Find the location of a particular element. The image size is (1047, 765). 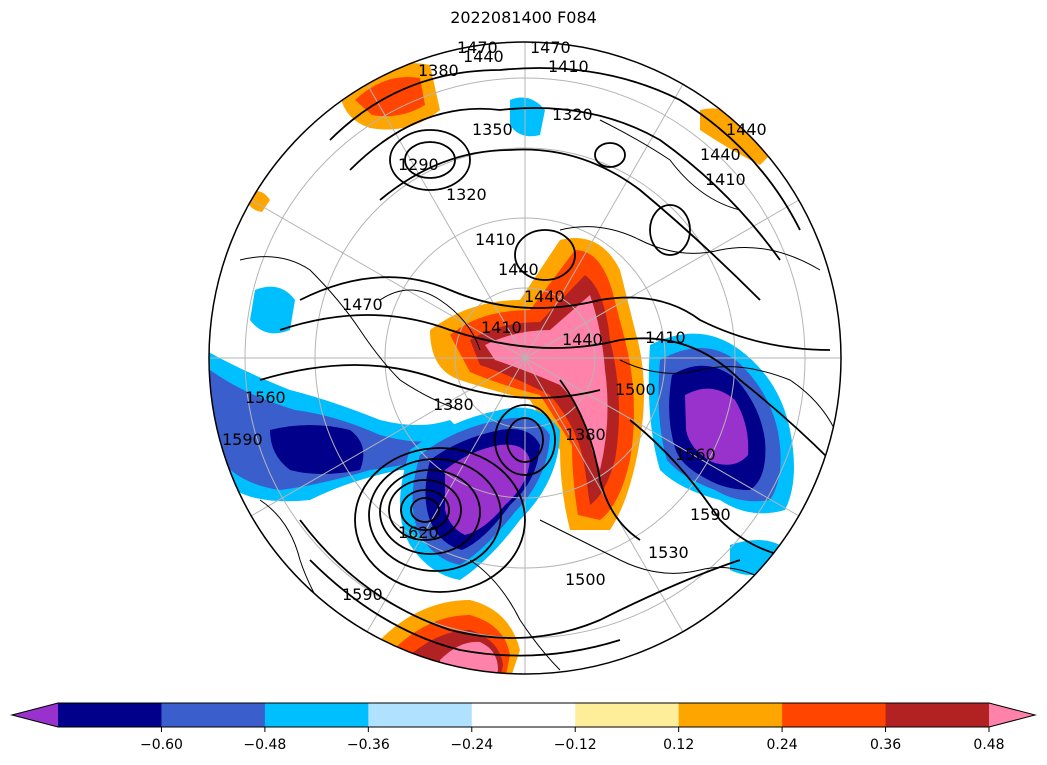

contour-label: 1350 is located at coordinates (492, 129).